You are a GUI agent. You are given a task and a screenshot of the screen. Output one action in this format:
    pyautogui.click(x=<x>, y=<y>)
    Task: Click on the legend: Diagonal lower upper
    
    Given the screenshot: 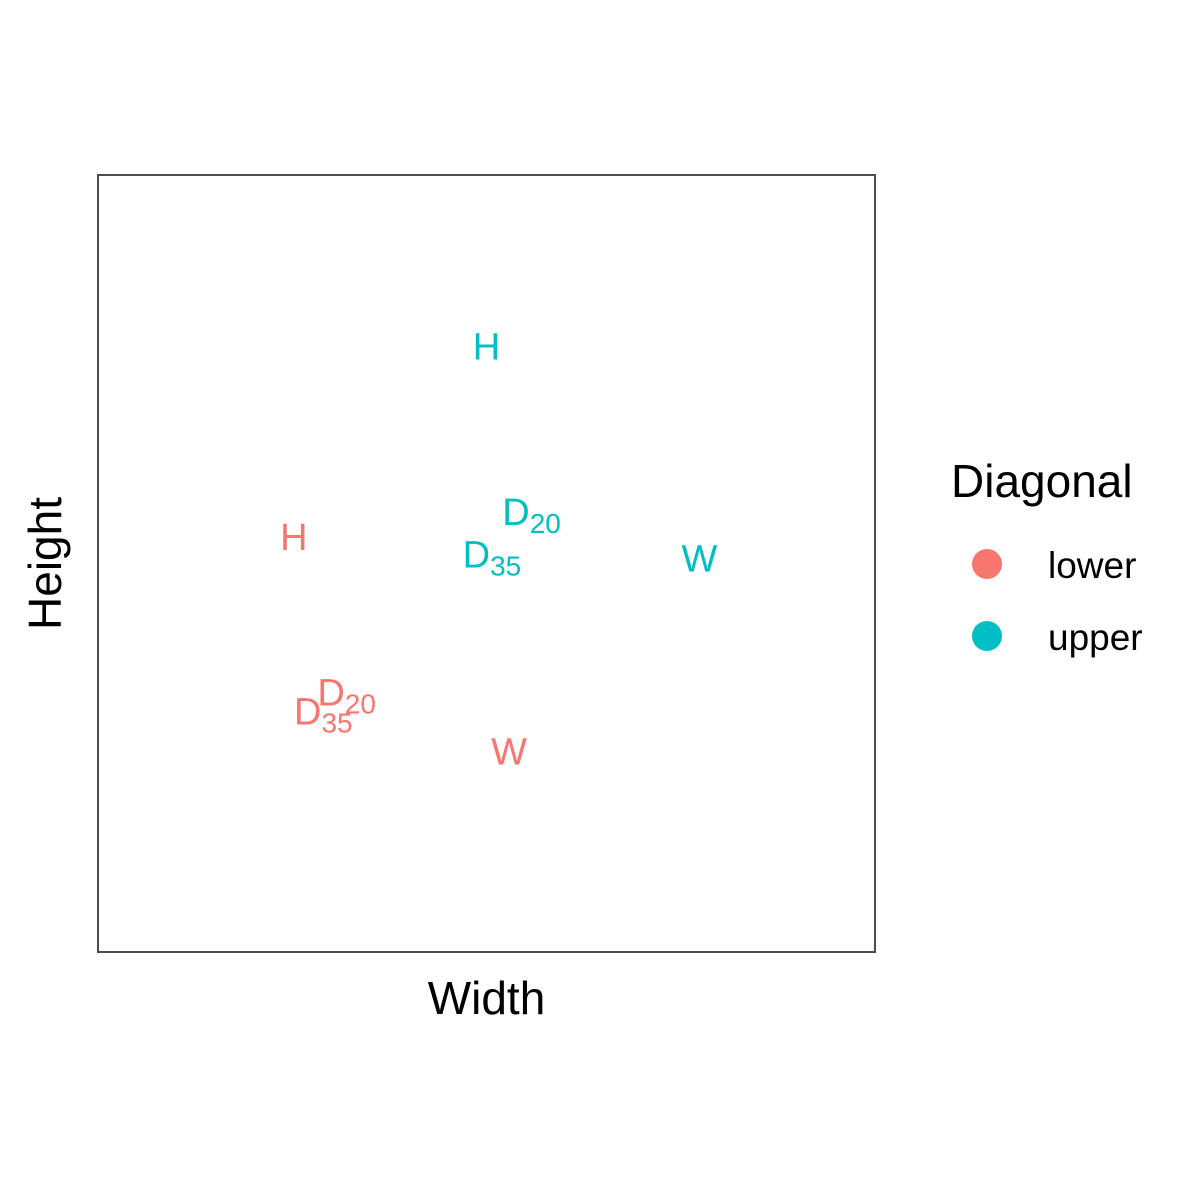 What is the action you would take?
    pyautogui.click(x=1047, y=556)
    